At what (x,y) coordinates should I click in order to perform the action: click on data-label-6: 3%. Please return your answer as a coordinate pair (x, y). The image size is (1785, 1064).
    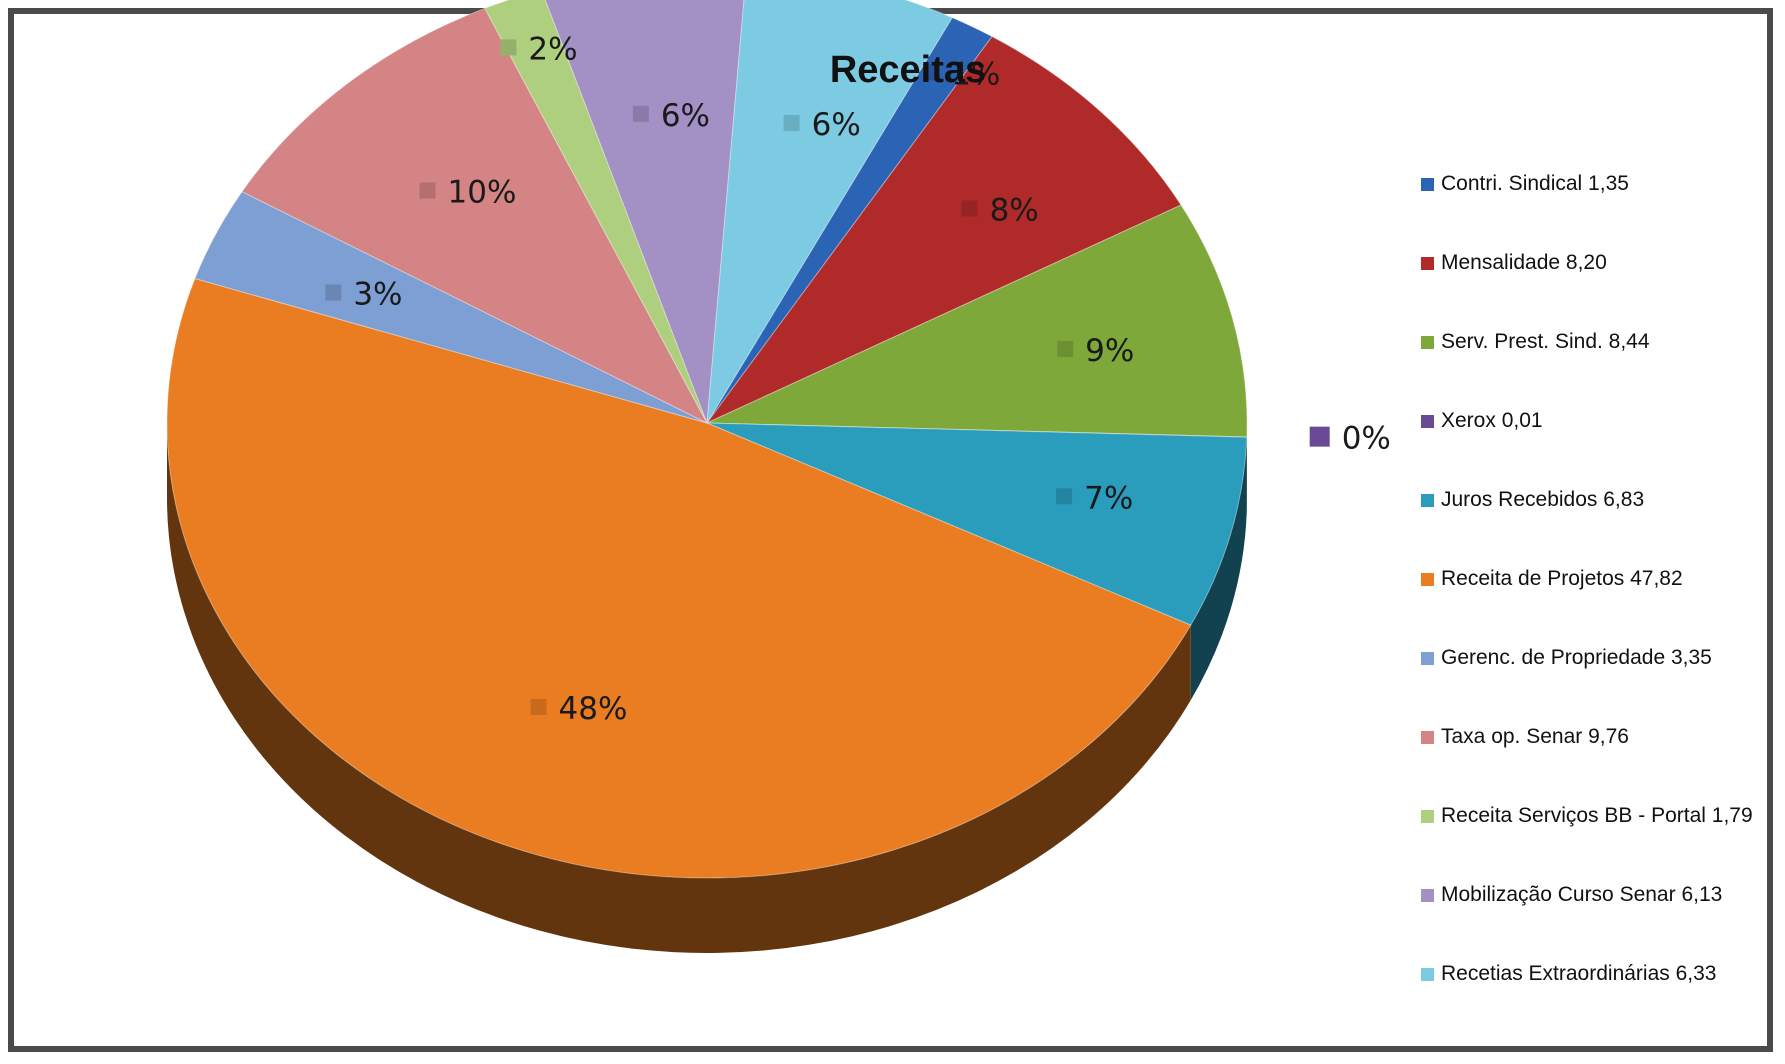
    Looking at the image, I should click on (377, 294).